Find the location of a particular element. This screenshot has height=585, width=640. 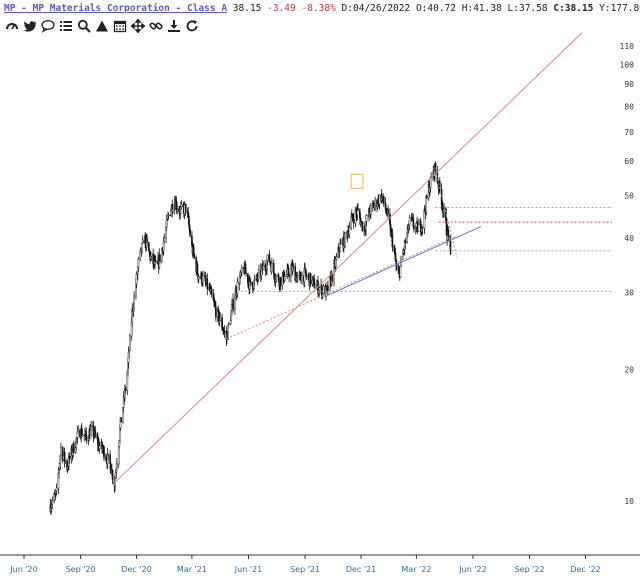

x-tick-label: Dec '20 is located at coordinates (136, 569).